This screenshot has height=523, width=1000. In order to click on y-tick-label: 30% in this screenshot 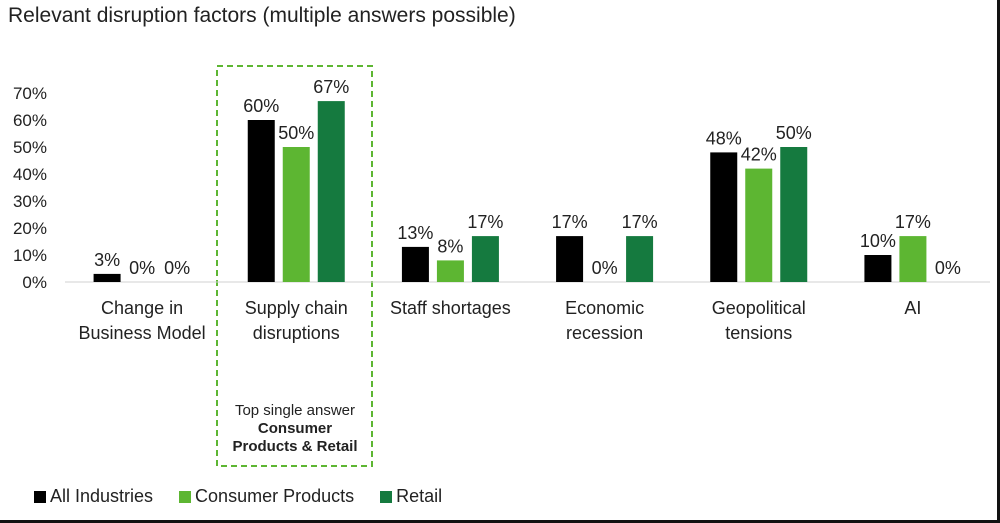, I will do `click(30, 201)`.